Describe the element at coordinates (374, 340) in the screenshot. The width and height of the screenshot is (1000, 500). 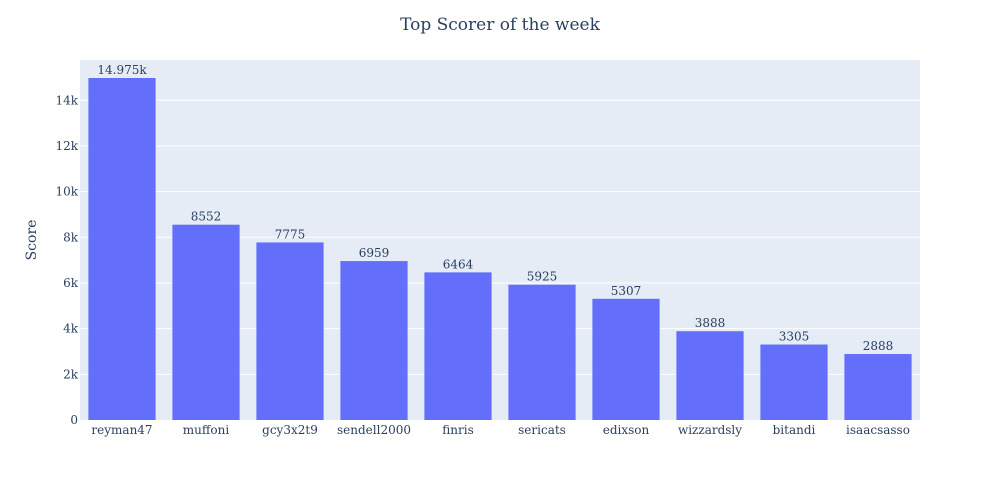
I see `bar-sendell2000` at that location.